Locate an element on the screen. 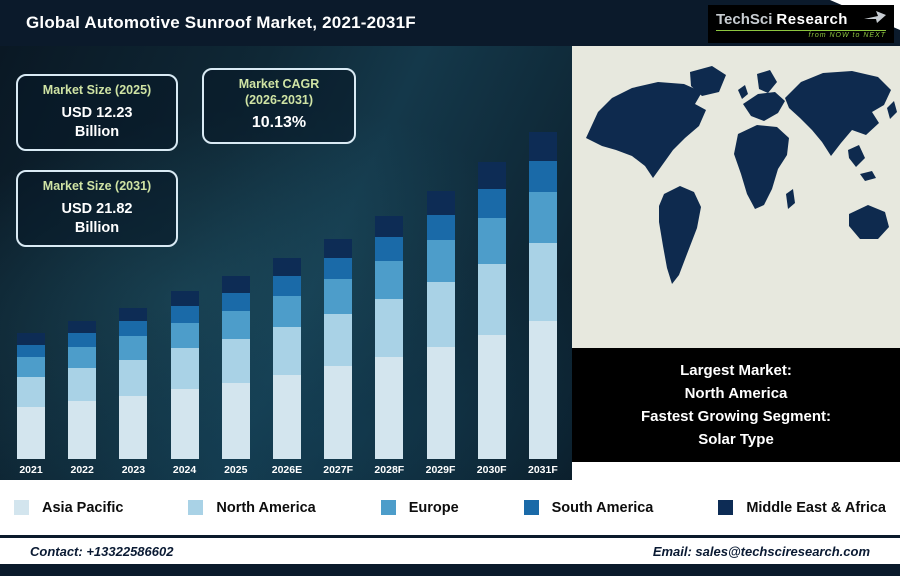 Image resolution: width=900 pixels, height=576 pixels. contact-phone: Contact: +13322586602 is located at coordinates (102, 551).